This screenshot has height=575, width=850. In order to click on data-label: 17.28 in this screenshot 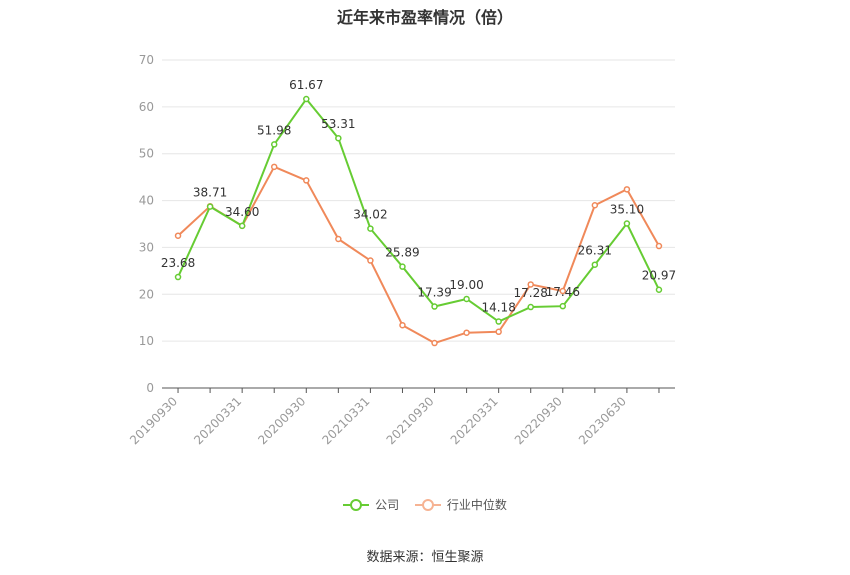, I will do `click(531, 293)`.